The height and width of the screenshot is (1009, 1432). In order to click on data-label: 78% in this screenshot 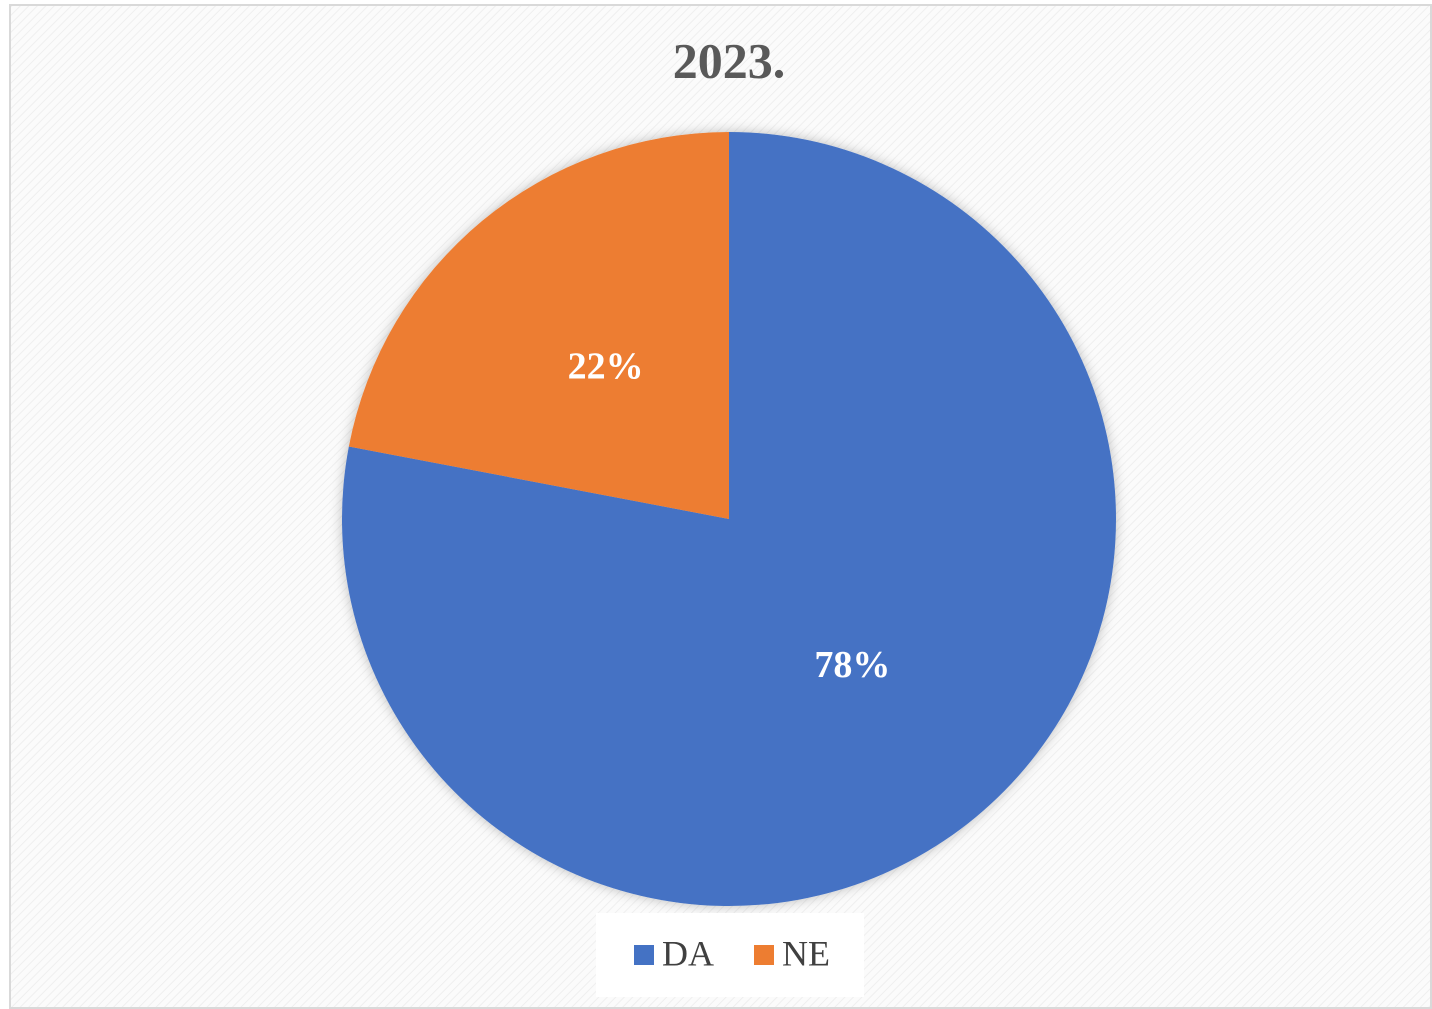, I will do `click(852, 665)`.